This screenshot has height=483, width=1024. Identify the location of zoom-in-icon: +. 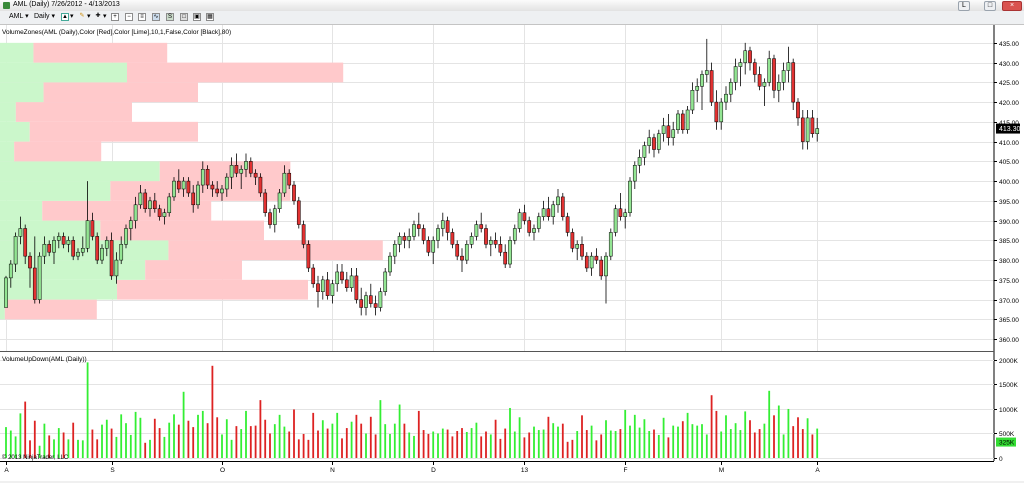
(115, 17).